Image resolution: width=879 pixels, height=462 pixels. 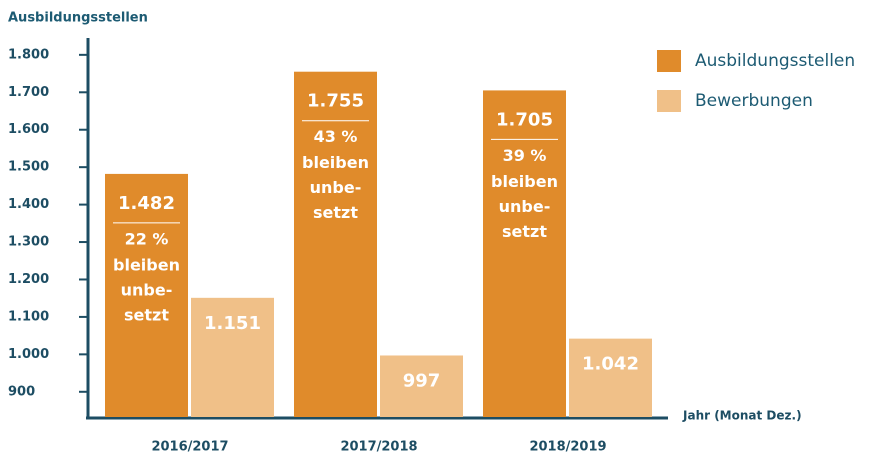 I want to click on bar-label: 1.042, so click(x=610, y=364).